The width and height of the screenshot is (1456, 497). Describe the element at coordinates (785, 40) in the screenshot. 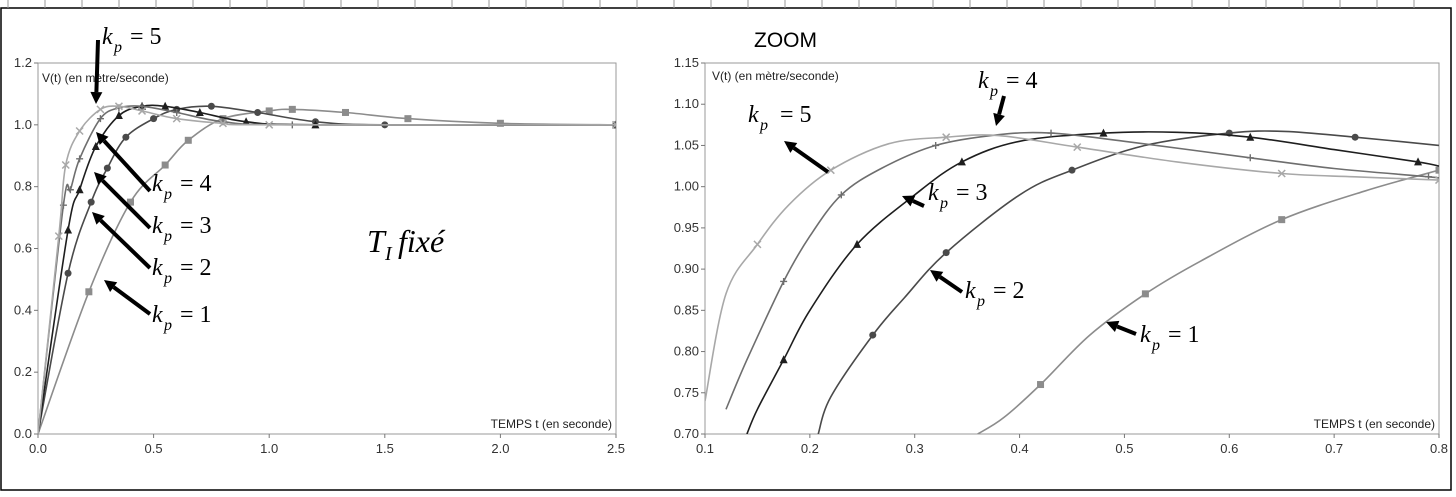

I see `zoom-title: ZOOM` at that location.